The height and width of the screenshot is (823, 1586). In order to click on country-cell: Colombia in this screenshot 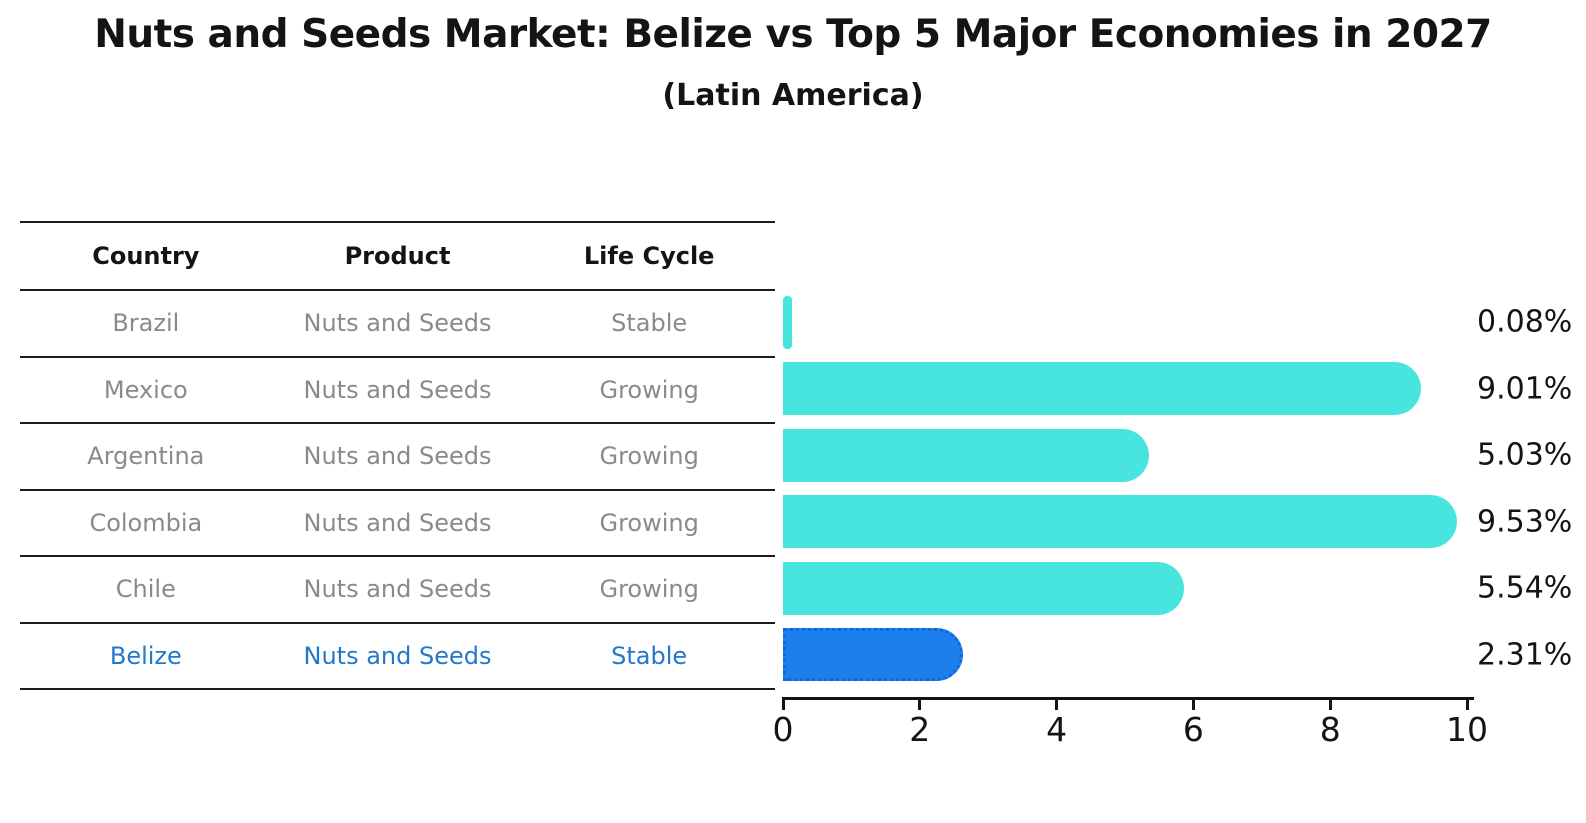, I will do `click(146, 522)`.